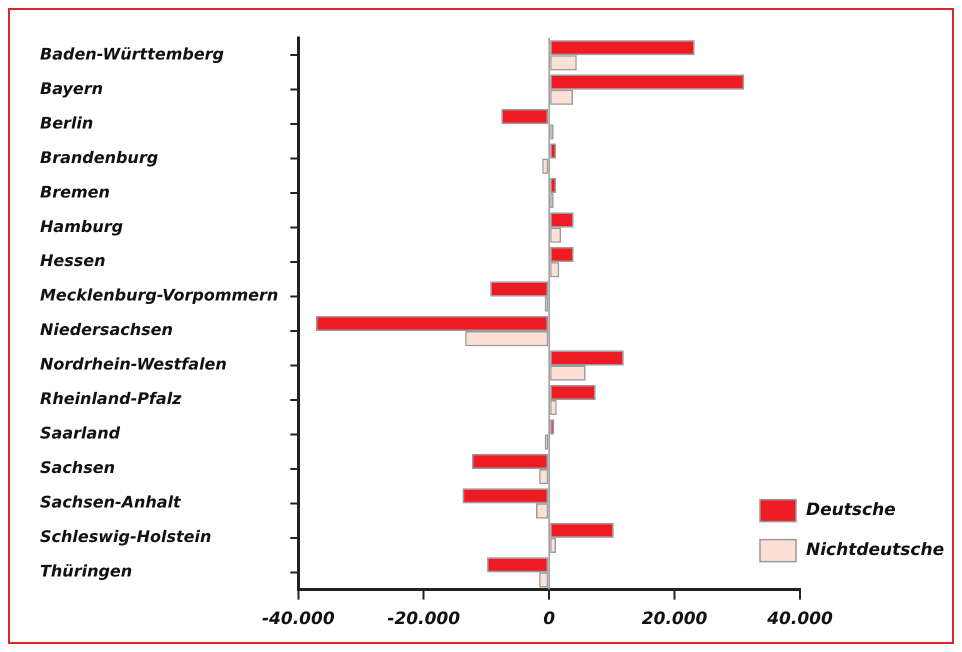 This screenshot has height=652, width=962. I want to click on y-tick-label: Niedersachsen, so click(106, 330).